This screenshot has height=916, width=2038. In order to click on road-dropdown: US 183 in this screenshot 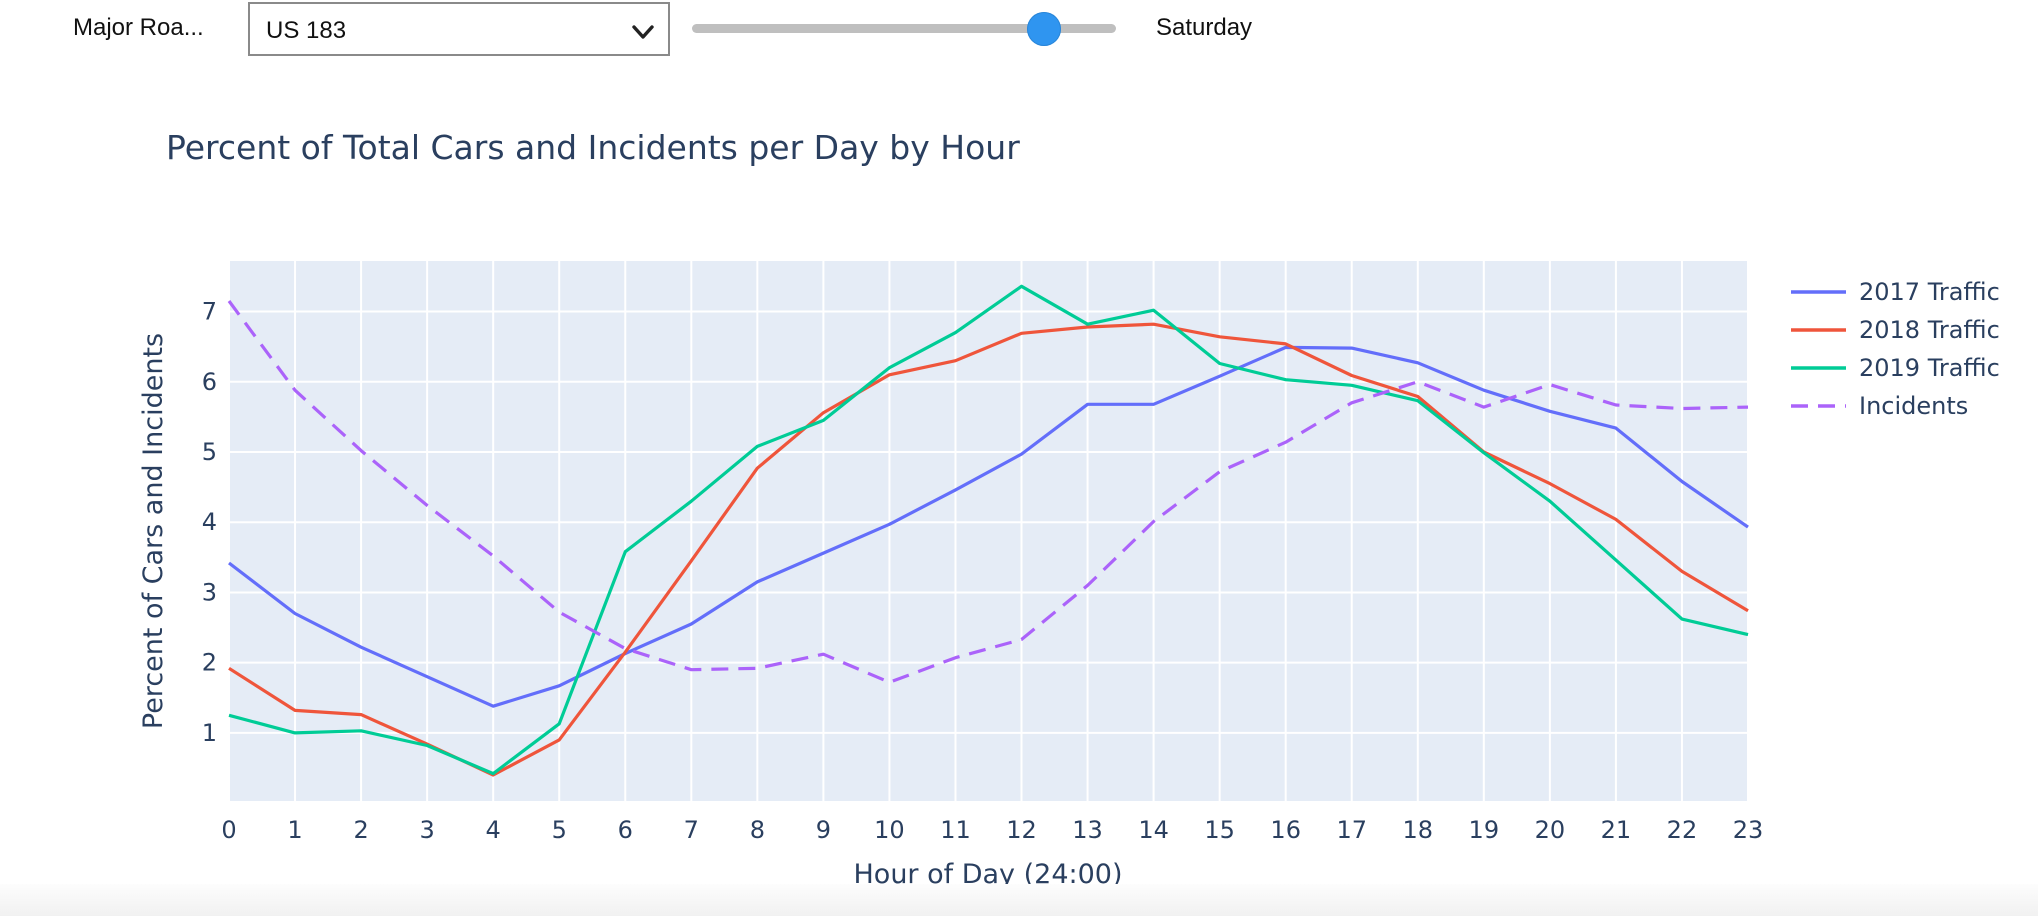, I will do `click(459, 29)`.